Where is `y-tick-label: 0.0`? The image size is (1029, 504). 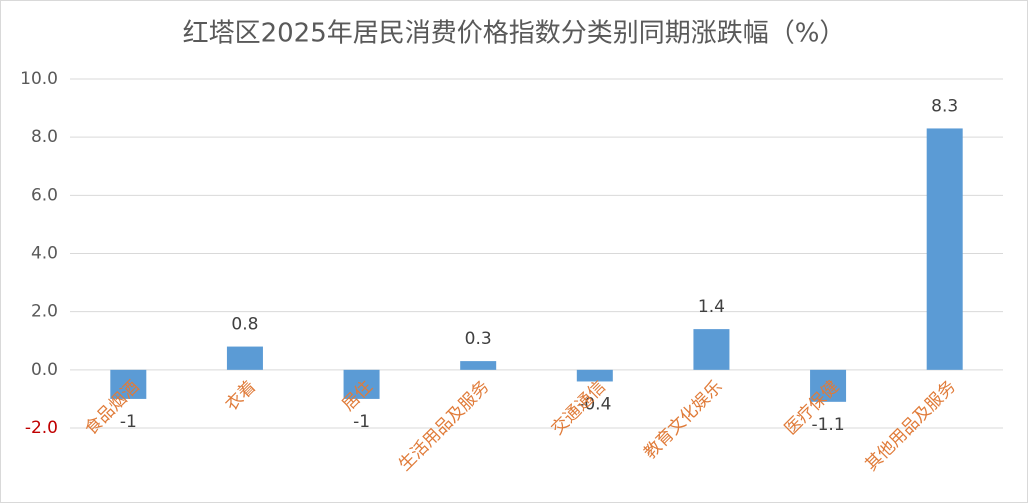
y-tick-label: 0.0 is located at coordinates (44, 370).